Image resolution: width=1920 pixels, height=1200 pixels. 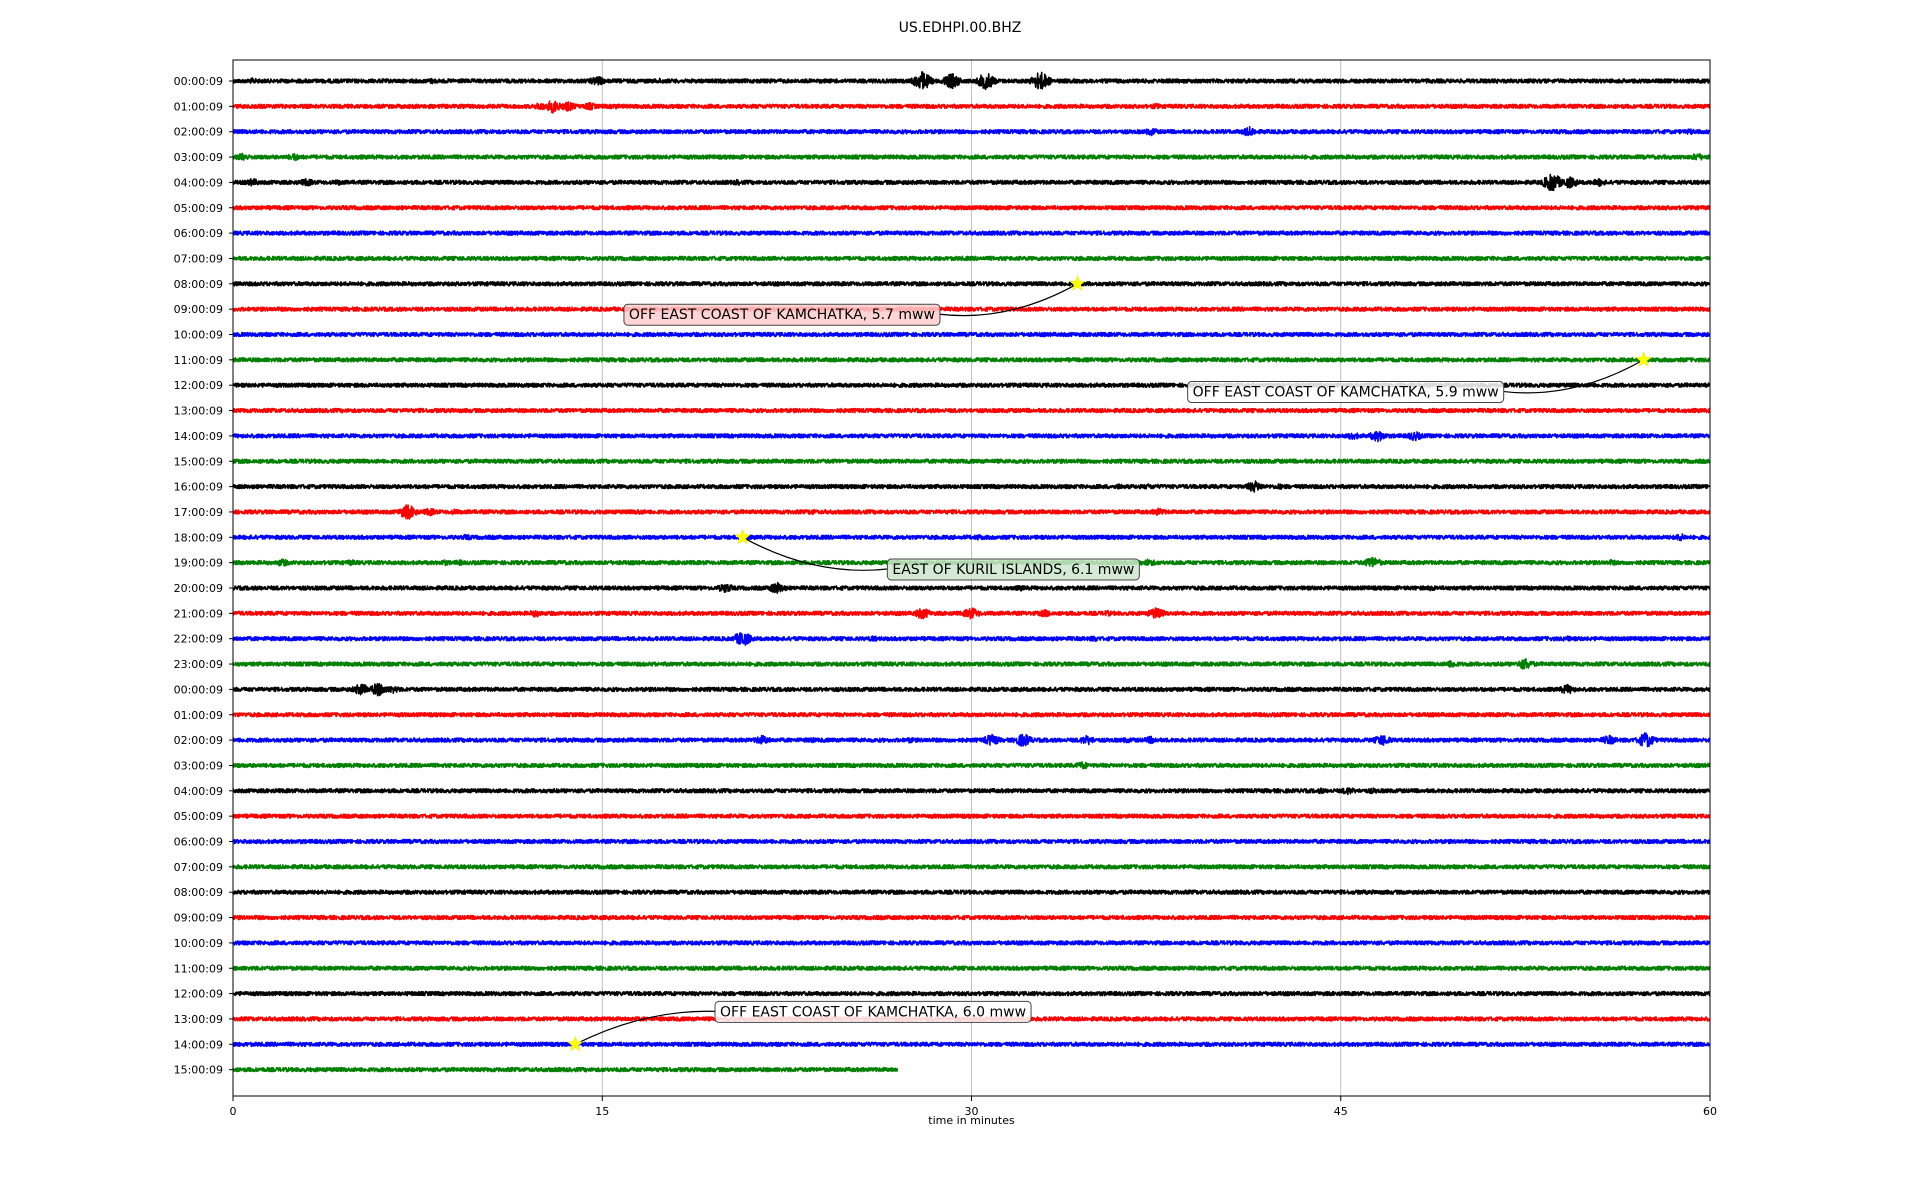 I want to click on y-tick-label: 16:00:09, so click(x=198, y=487).